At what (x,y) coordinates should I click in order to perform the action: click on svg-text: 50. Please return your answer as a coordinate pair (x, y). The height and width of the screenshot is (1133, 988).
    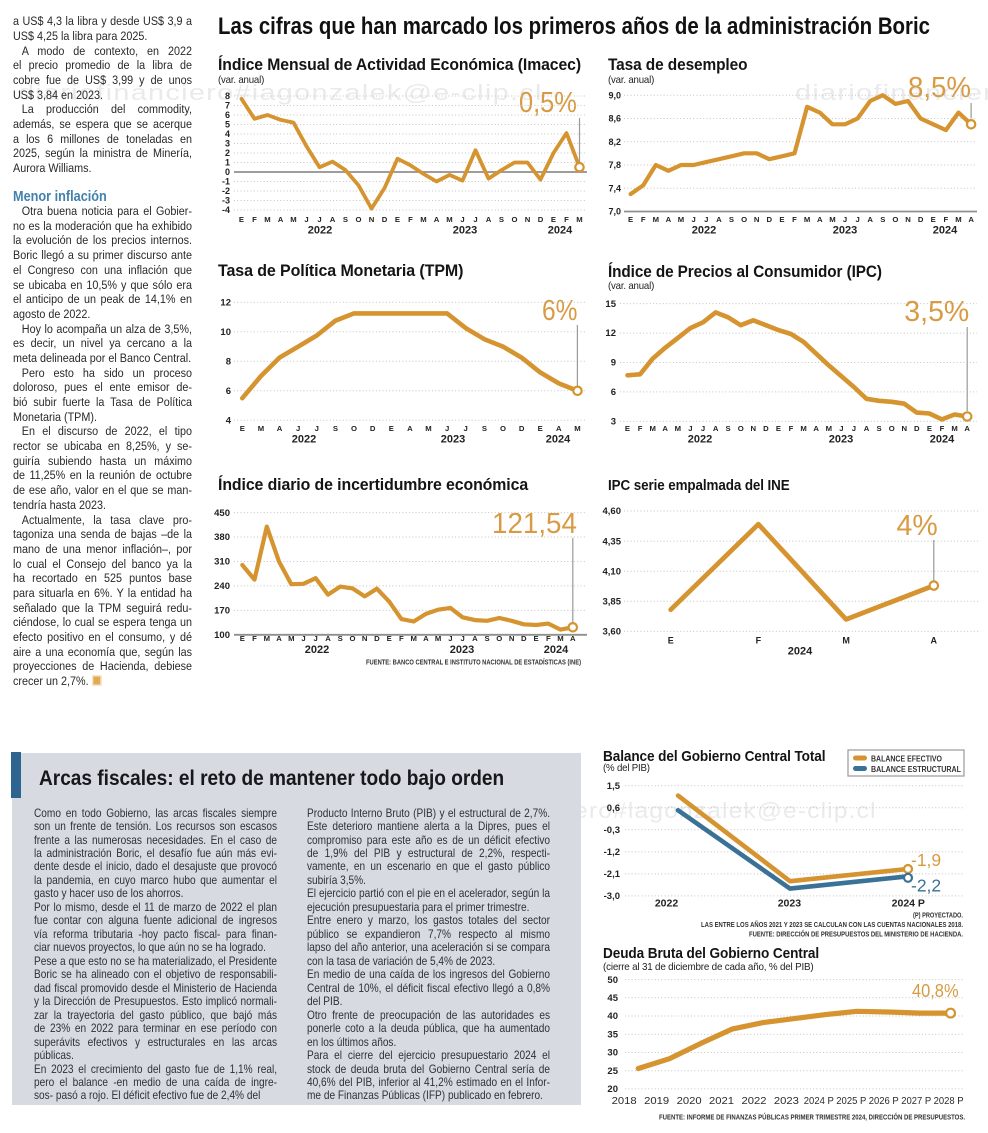
    Looking at the image, I should click on (612, 980).